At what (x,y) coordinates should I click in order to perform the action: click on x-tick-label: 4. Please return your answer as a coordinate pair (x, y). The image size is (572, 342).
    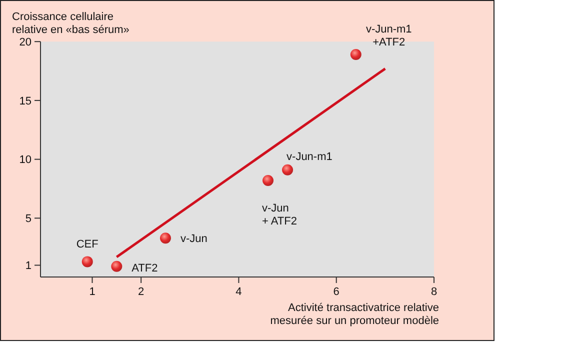
    Looking at the image, I should click on (239, 292).